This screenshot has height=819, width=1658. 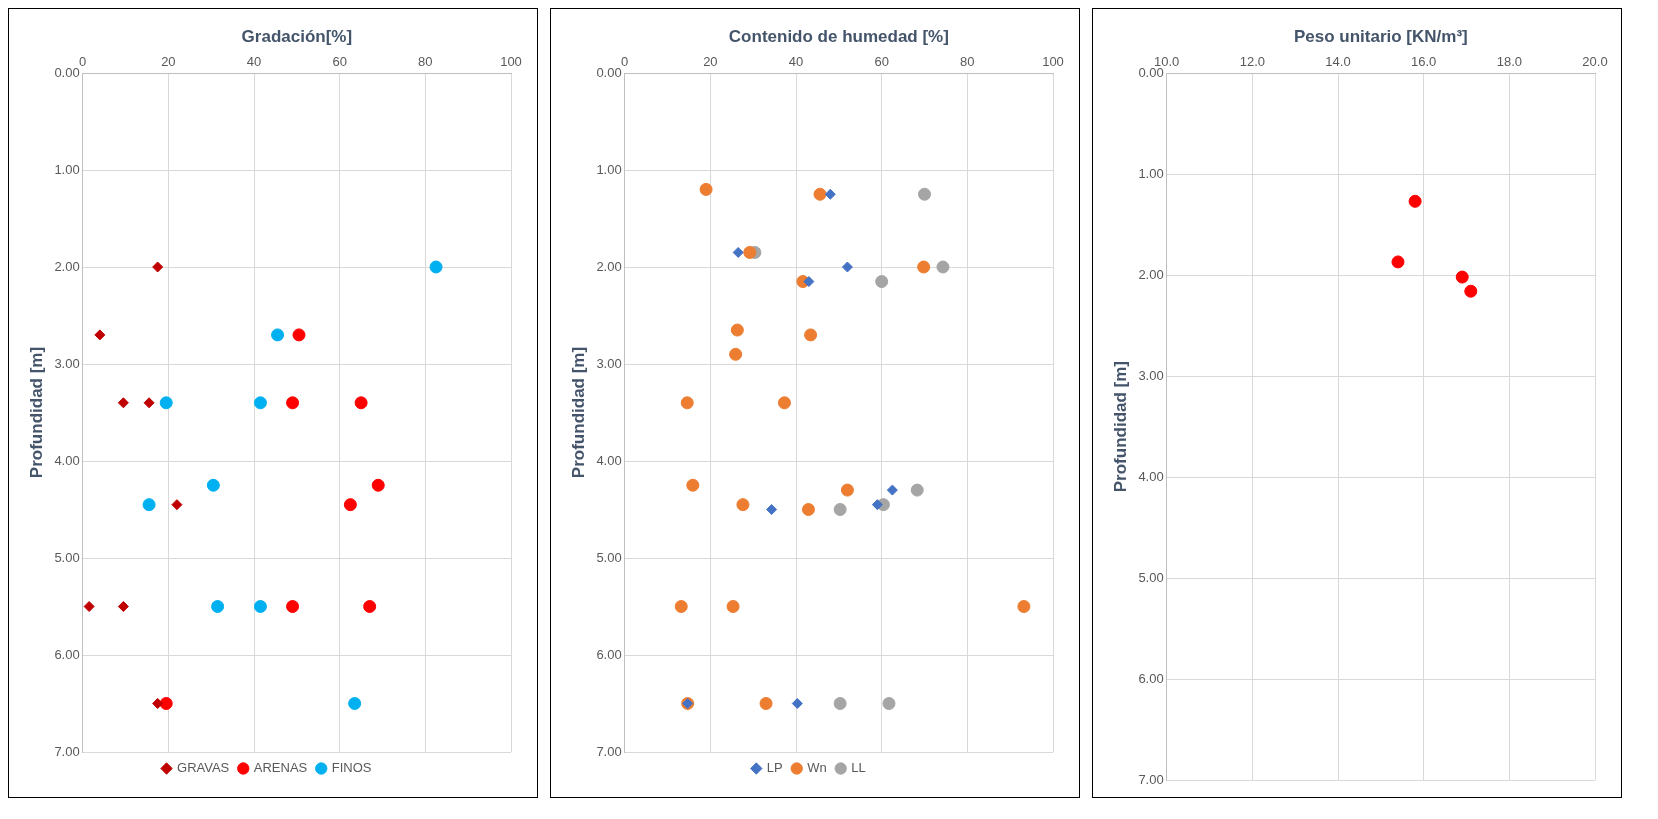 What do you see at coordinates (1252, 61) in the screenshot?
I see `x-tick-label: 12.0` at bounding box center [1252, 61].